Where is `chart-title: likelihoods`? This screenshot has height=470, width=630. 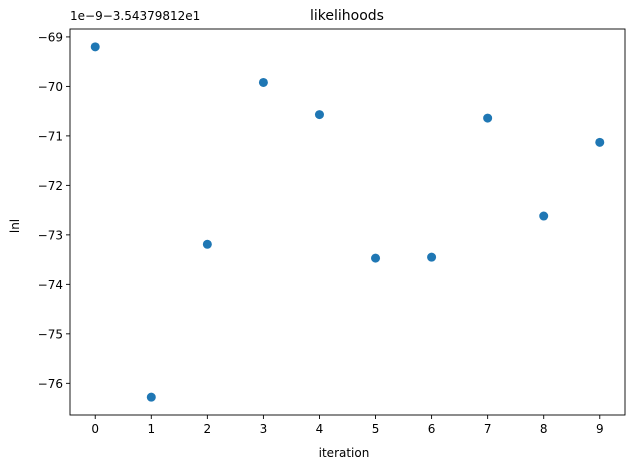 chart-title: likelihoods is located at coordinates (347, 16).